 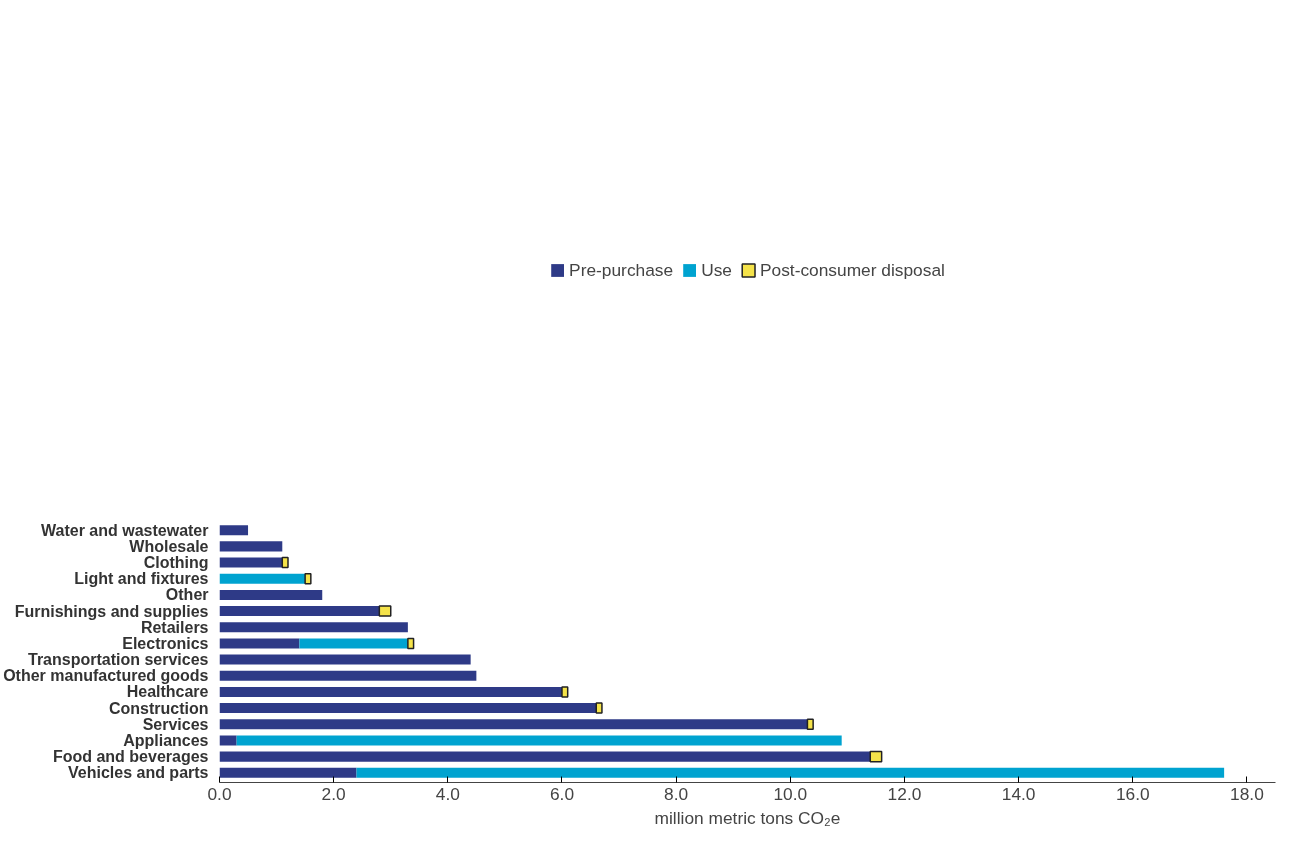 What do you see at coordinates (716, 270) in the screenshot?
I see `legend-label: Use` at bounding box center [716, 270].